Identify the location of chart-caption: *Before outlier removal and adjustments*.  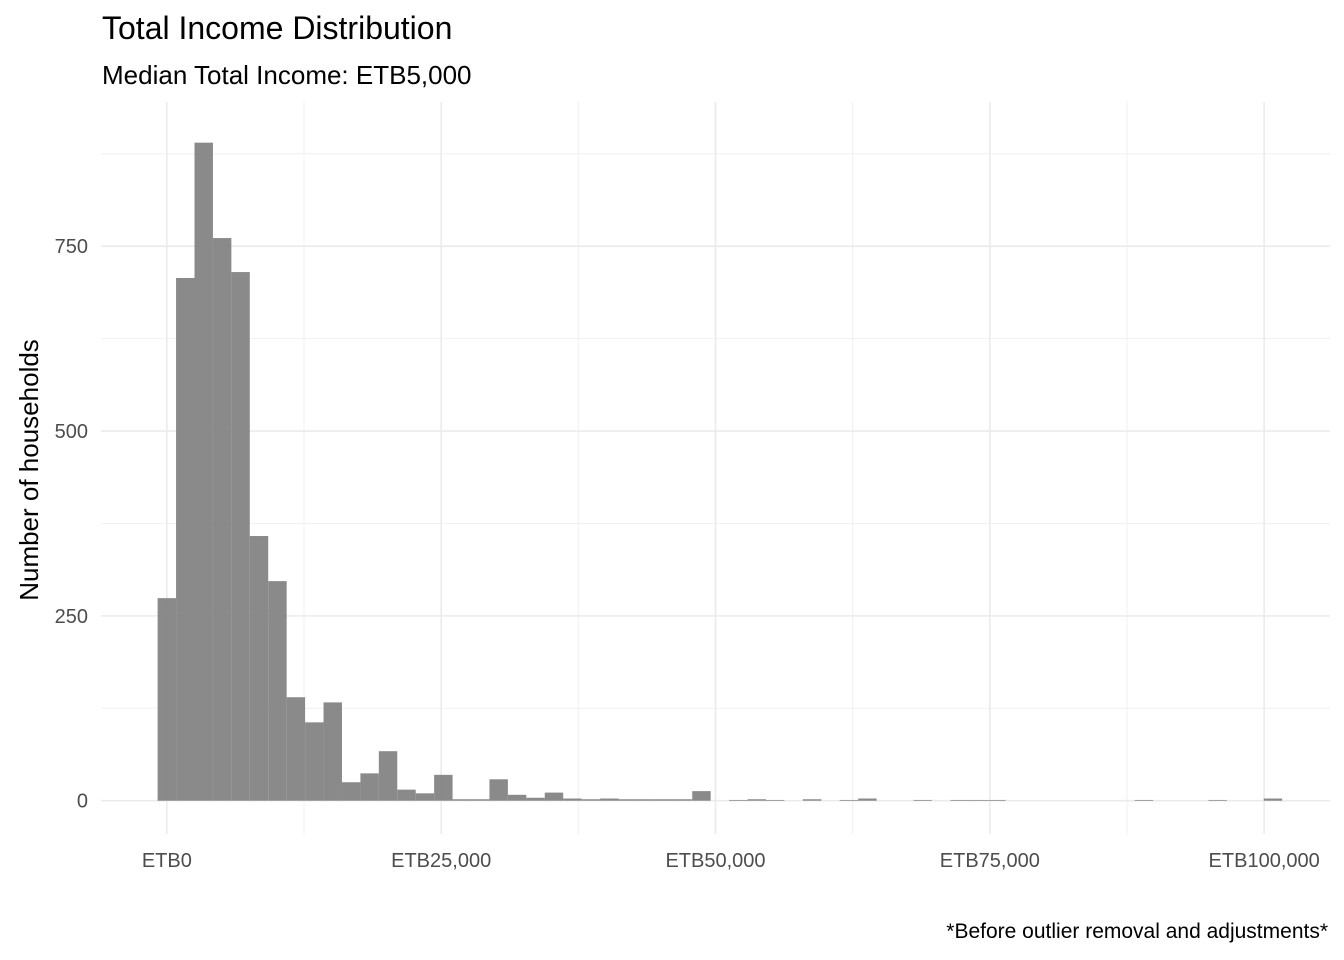
(1137, 931).